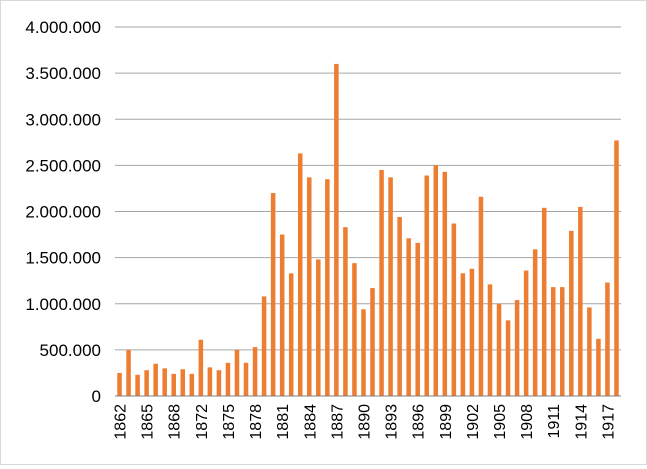 The height and width of the screenshot is (469, 647). I want to click on bar-1902, so click(472, 332).